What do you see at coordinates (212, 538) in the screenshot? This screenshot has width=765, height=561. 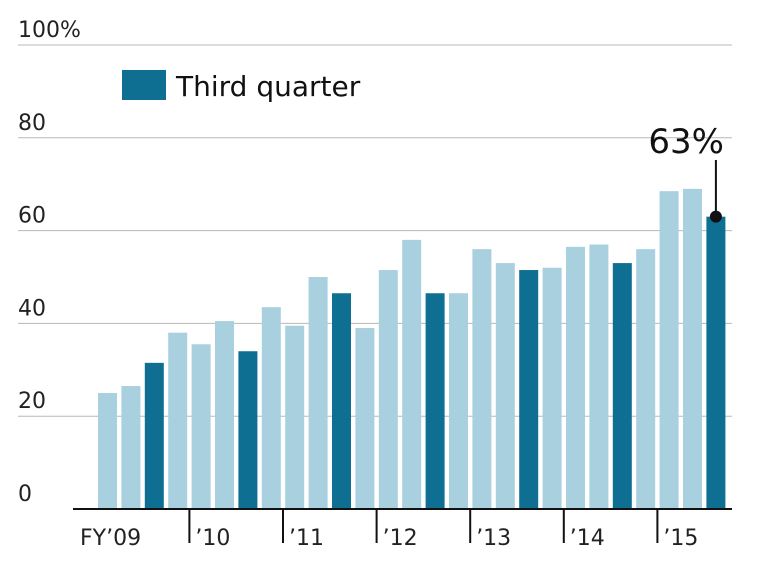 I see `x-tick-label: ’10` at bounding box center [212, 538].